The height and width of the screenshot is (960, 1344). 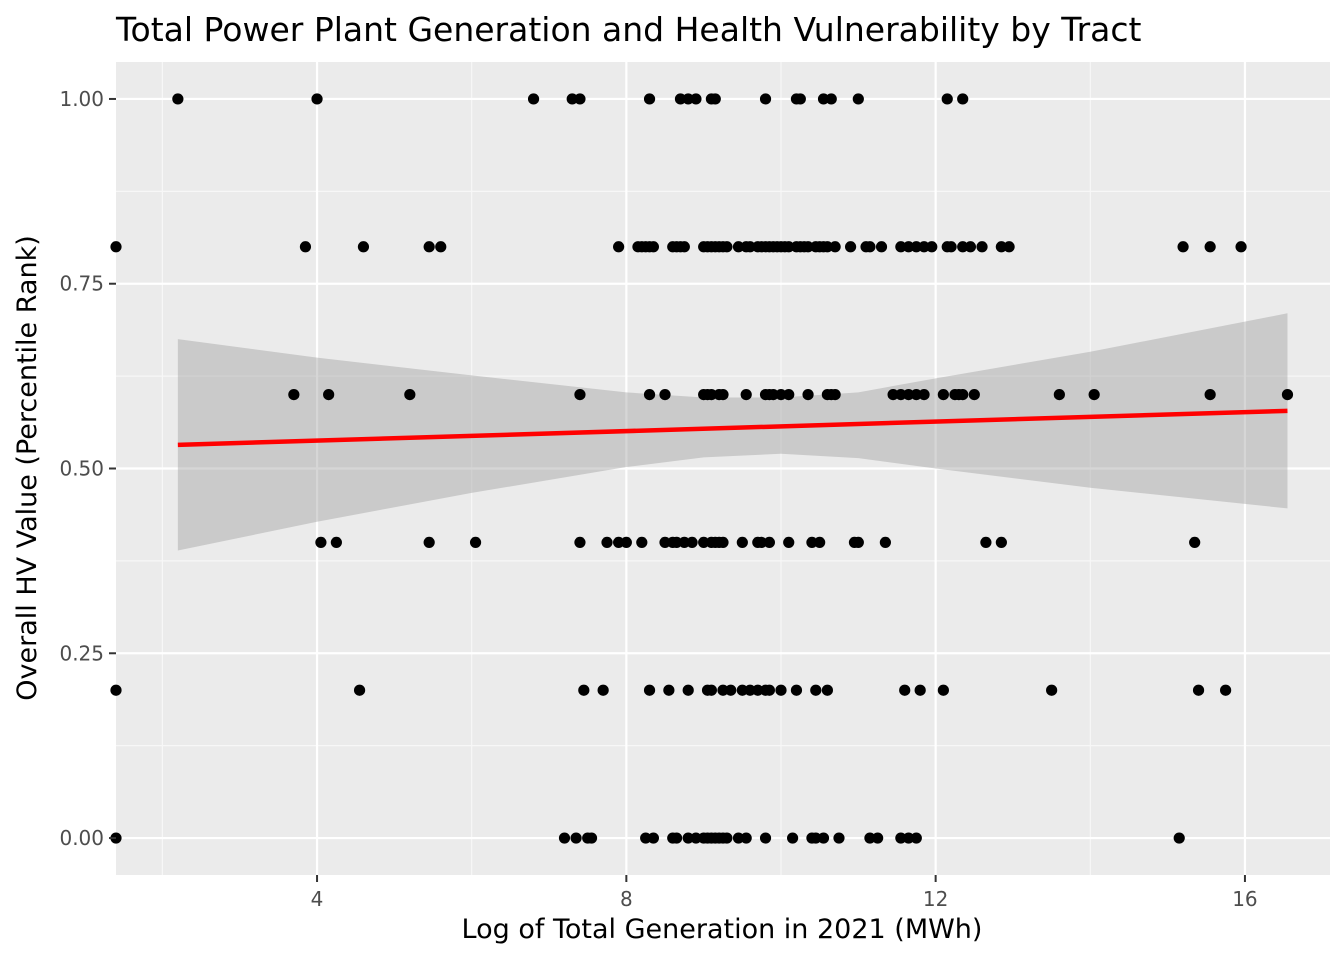 I want to click on y-axis-title: Overall HV Value (Percentile Rank), so click(x=27, y=467).